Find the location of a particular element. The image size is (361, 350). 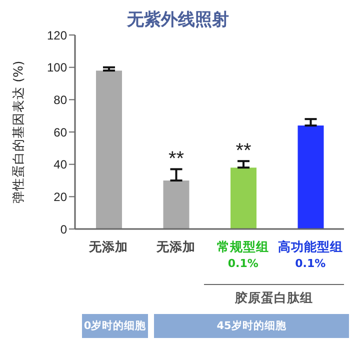

text: 45岁时的细胞 is located at coordinates (251, 326).